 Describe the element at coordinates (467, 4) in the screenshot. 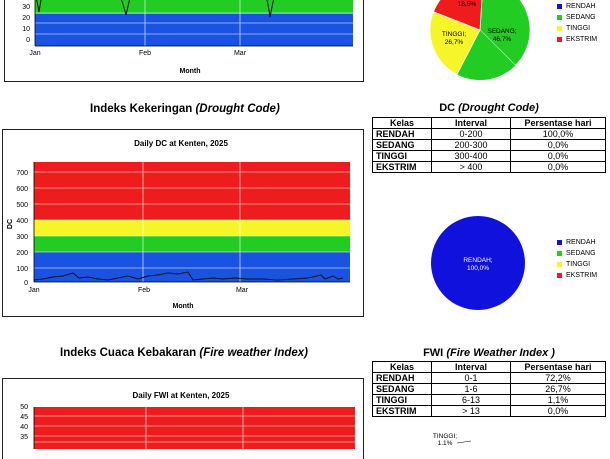

I see `top-pie-label-ekstrim: 18,5%` at that location.